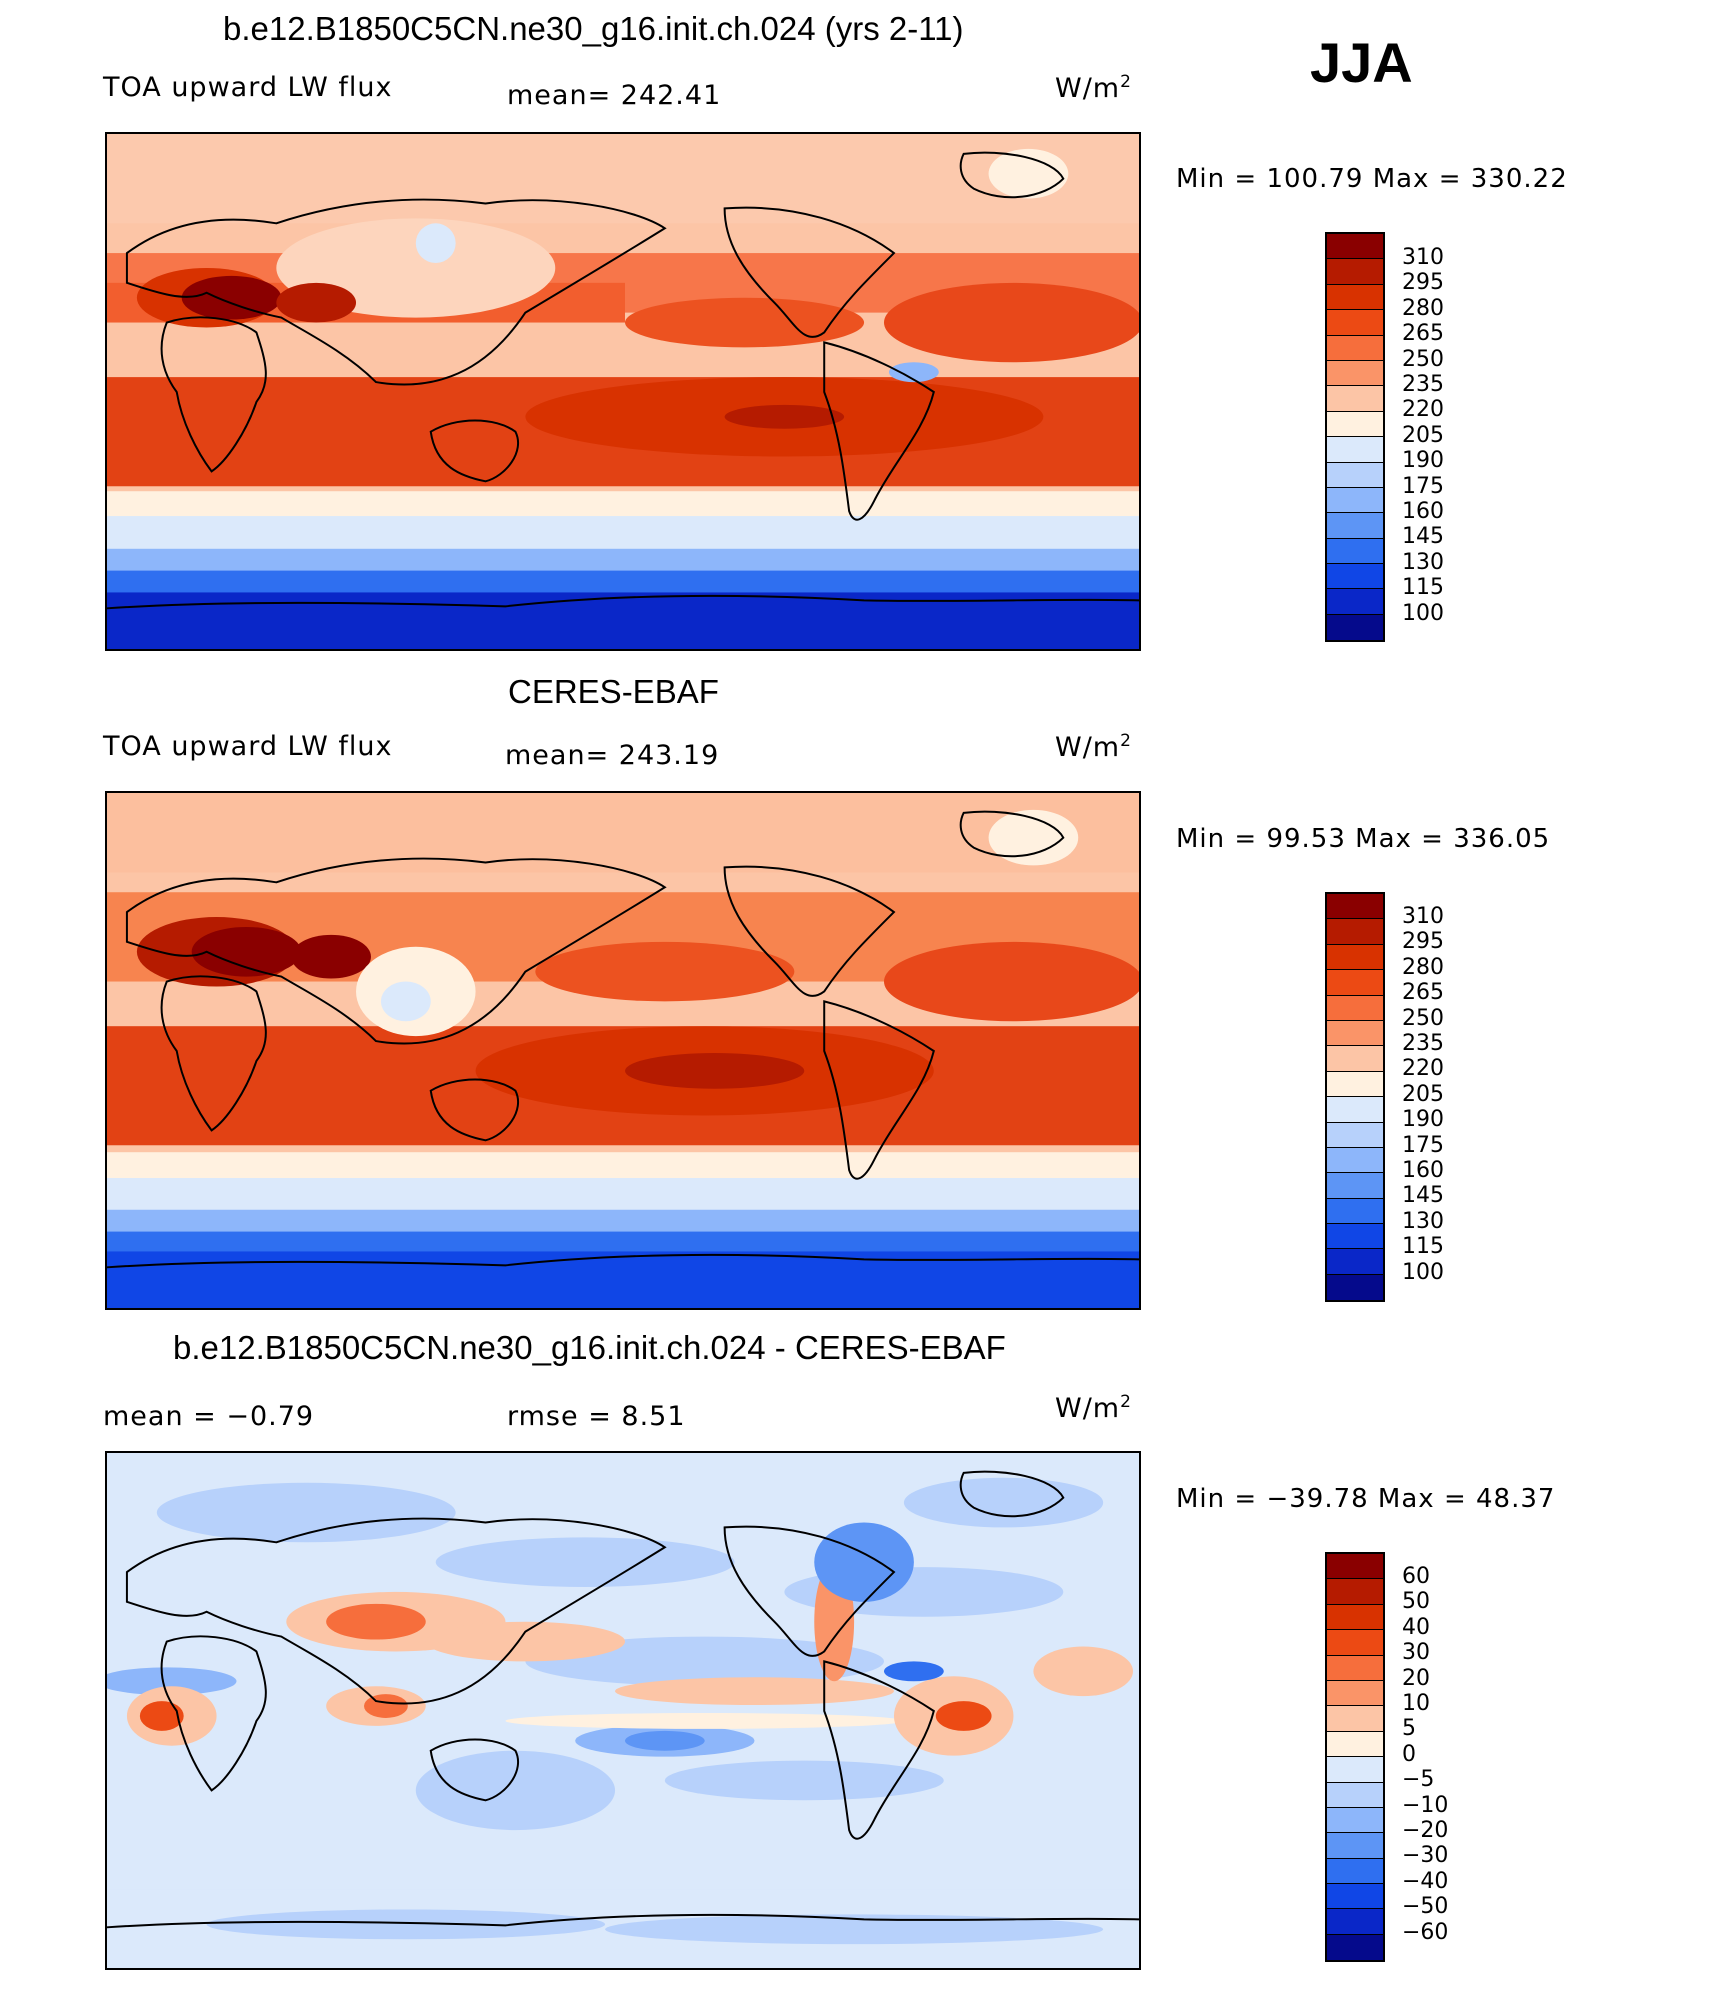  What do you see at coordinates (1423, 1094) in the screenshot?
I see `colorbar-tick-label: 205` at bounding box center [1423, 1094].